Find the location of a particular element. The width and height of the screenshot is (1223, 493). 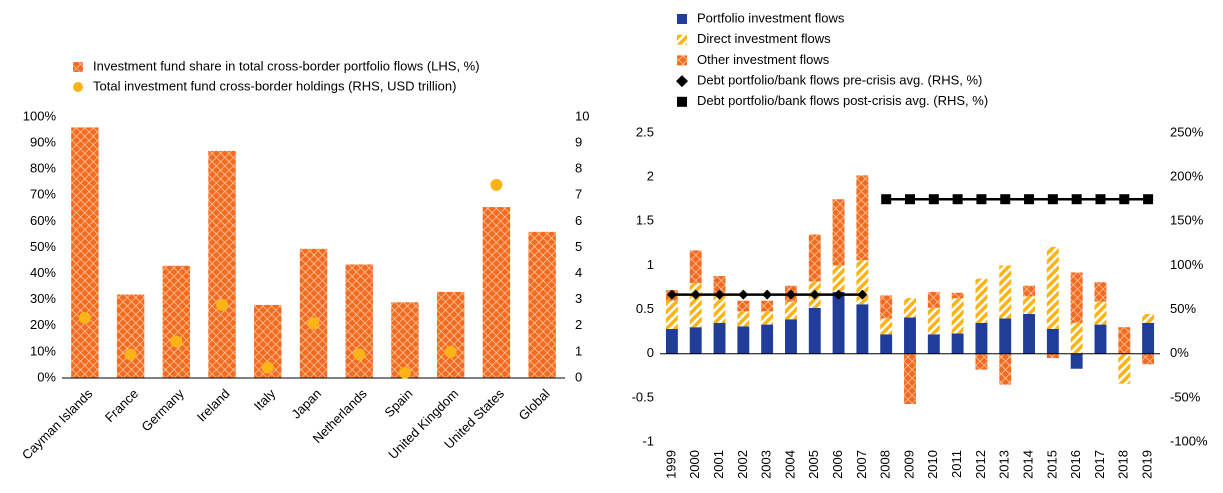

x-tick-label: 2008 is located at coordinates (885, 464).